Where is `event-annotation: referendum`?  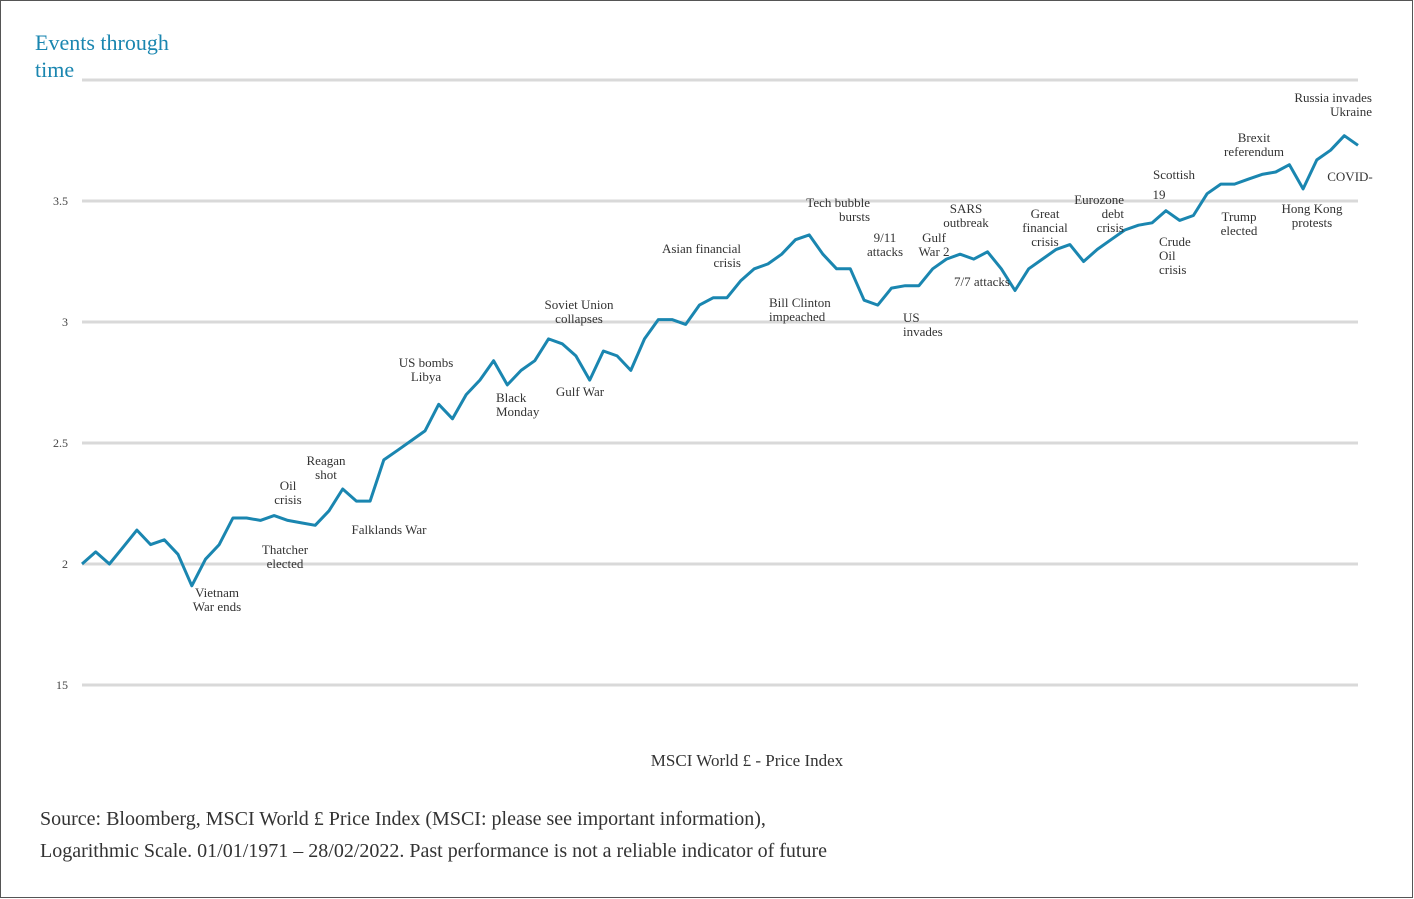 event-annotation: referendum is located at coordinates (1254, 151).